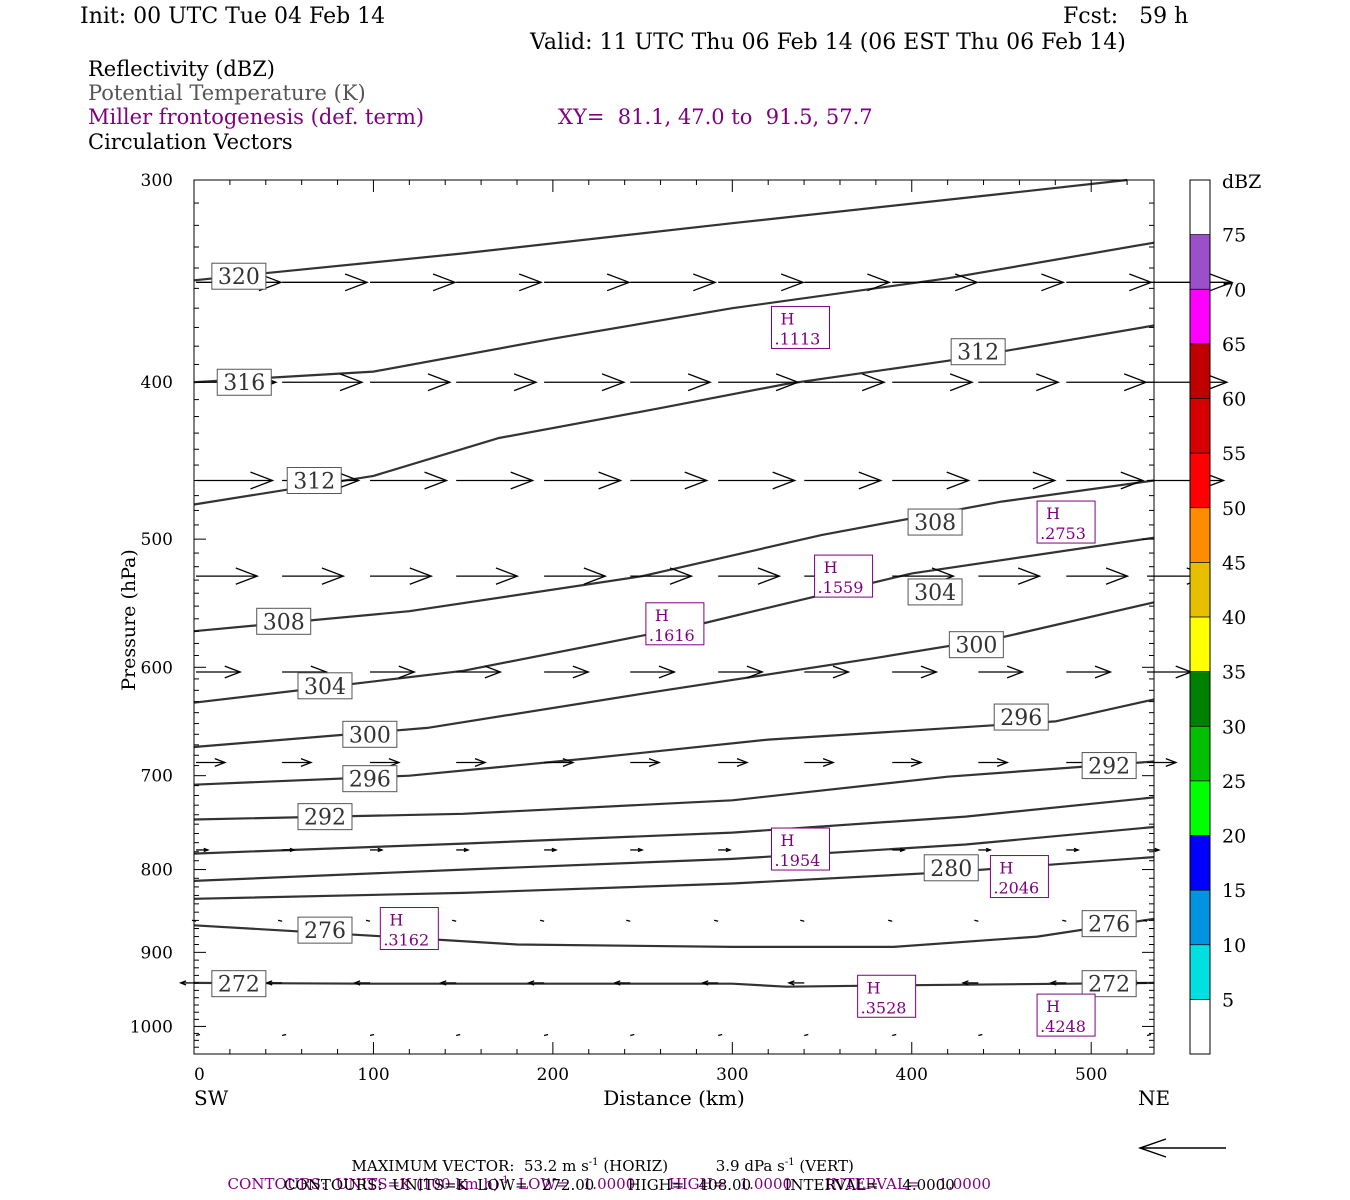 The width and height of the screenshot is (1350, 1200). I want to click on svg-text: .2046, so click(1016, 888).